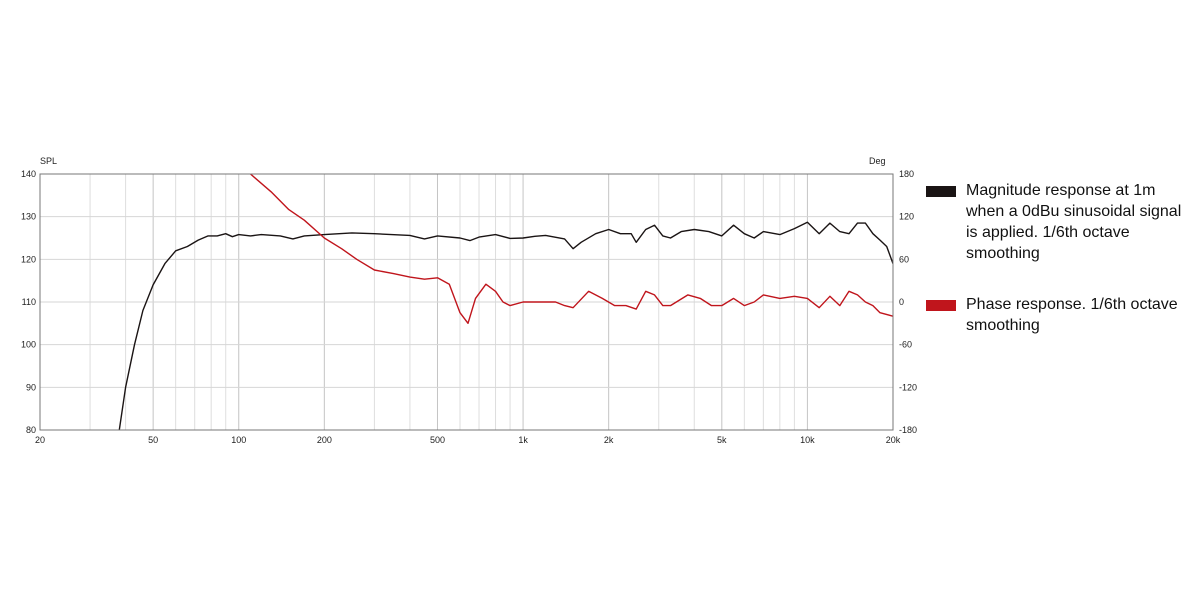  What do you see at coordinates (571, 249) in the screenshot?
I see `phase-response-line` at bounding box center [571, 249].